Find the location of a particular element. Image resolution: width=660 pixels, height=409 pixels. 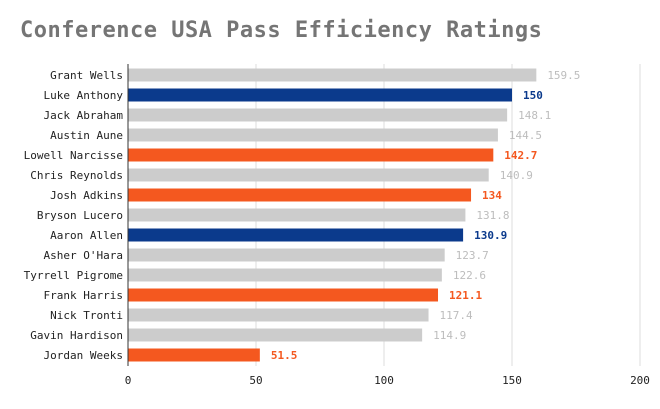

value-label: 123.7 is located at coordinates (472, 255).